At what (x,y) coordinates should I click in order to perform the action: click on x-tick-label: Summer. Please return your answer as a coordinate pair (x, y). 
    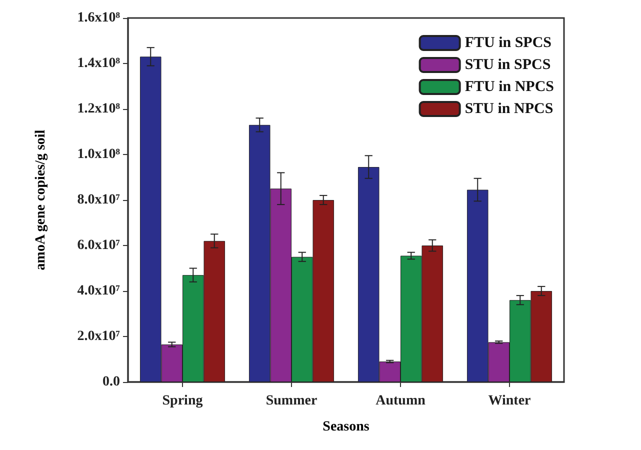
    Looking at the image, I should click on (292, 401).